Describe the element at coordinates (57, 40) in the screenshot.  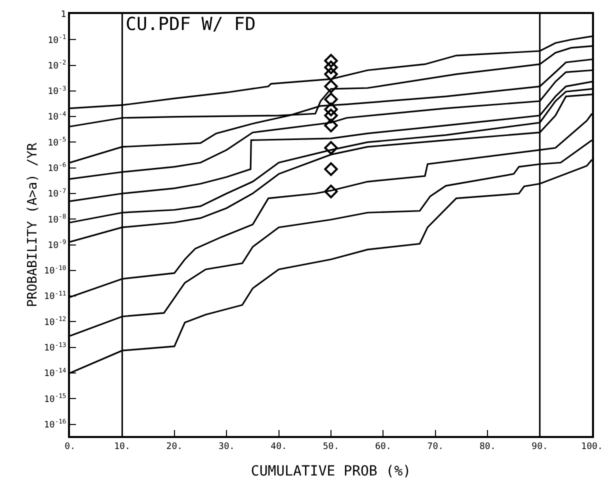
I see `y-tick-label: 10$^{-1}$` at that location.